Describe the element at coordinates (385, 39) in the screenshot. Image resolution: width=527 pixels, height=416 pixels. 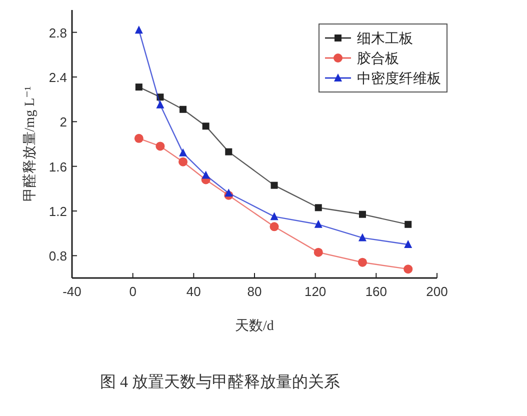
I see `legend-label: 细木工板` at that location.